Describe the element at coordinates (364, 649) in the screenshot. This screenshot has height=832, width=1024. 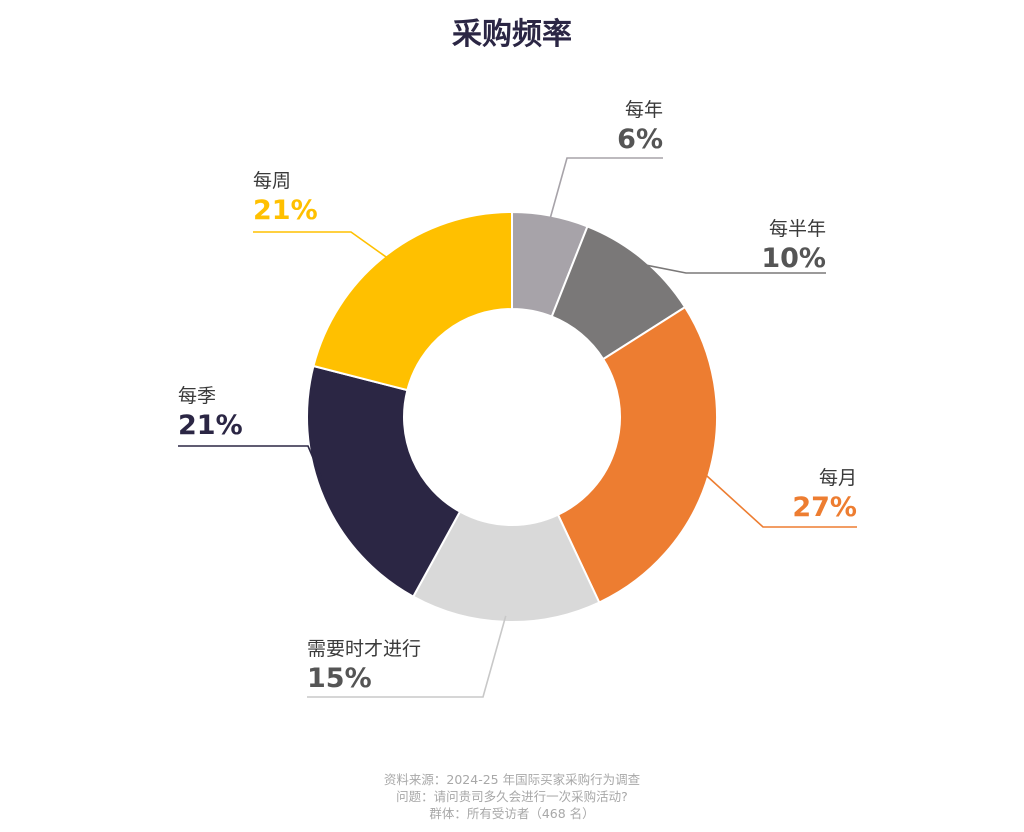
I see `slice-category-label: 需要时才进行` at that location.